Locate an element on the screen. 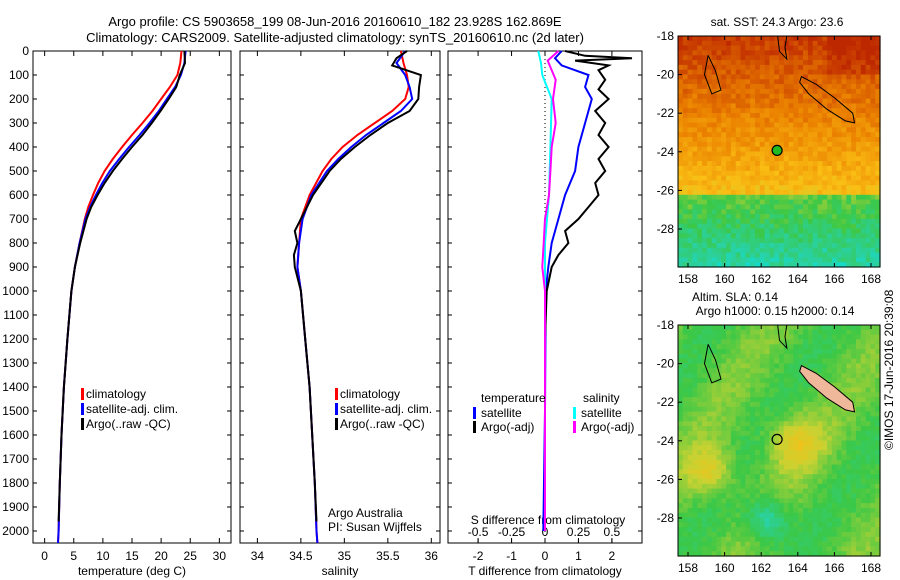 The image size is (900, 580). x-axis-label: salinity is located at coordinates (340, 571).